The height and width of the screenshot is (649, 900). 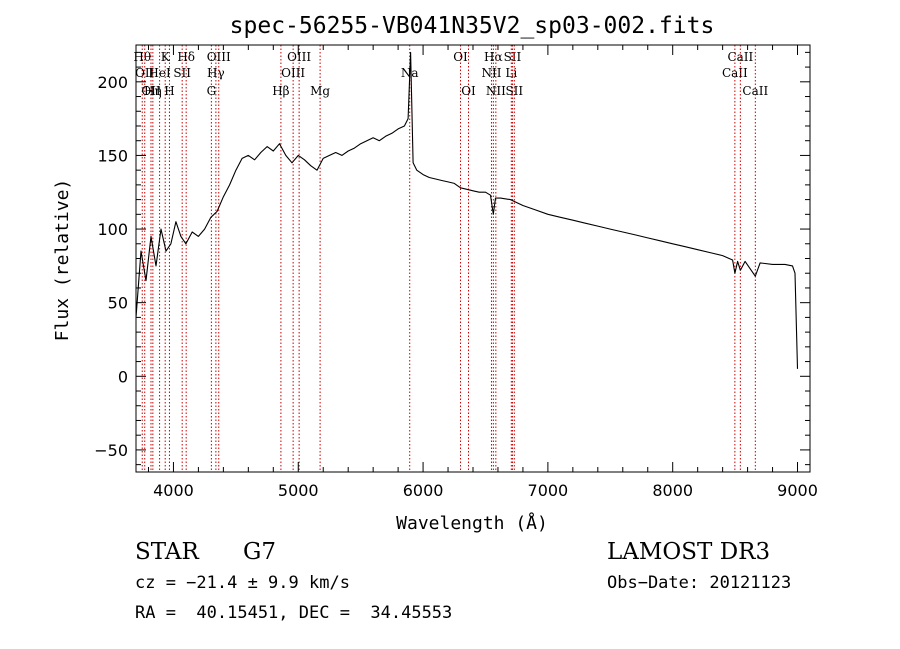 I want to click on marker-label-21: NII, so click(x=496, y=91).